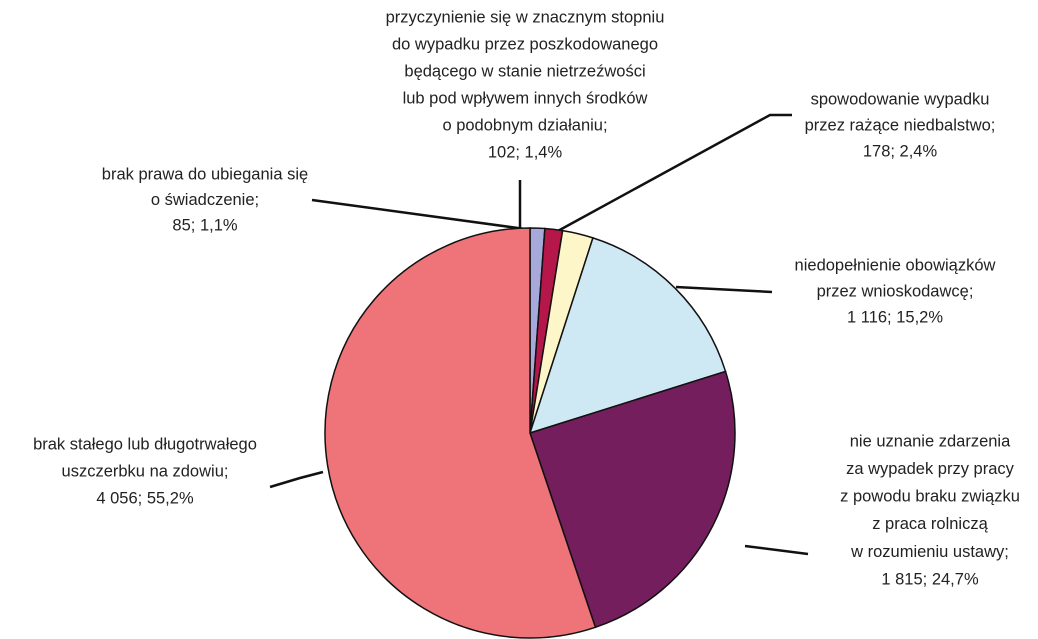 The image size is (1038, 639). What do you see at coordinates (895, 265) in the screenshot?
I see `slice-label: niedopełnienie obowiązków` at bounding box center [895, 265].